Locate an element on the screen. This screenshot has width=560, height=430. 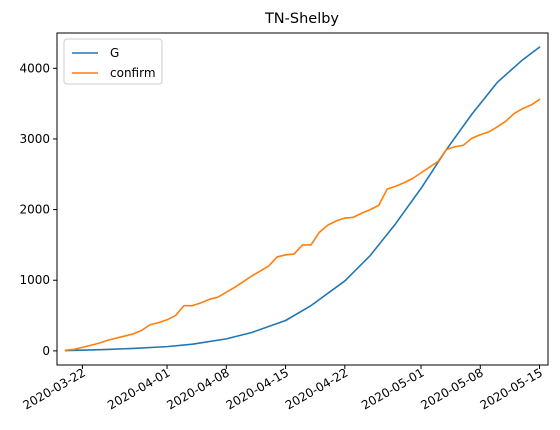
y-tick-label: 0 is located at coordinates (46, 351).